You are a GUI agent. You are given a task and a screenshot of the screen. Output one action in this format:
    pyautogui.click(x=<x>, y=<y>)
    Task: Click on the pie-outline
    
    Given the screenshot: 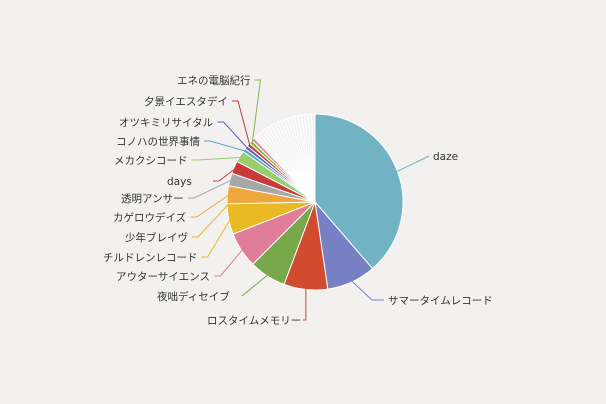 What is the action you would take?
    pyautogui.click(x=315, y=202)
    